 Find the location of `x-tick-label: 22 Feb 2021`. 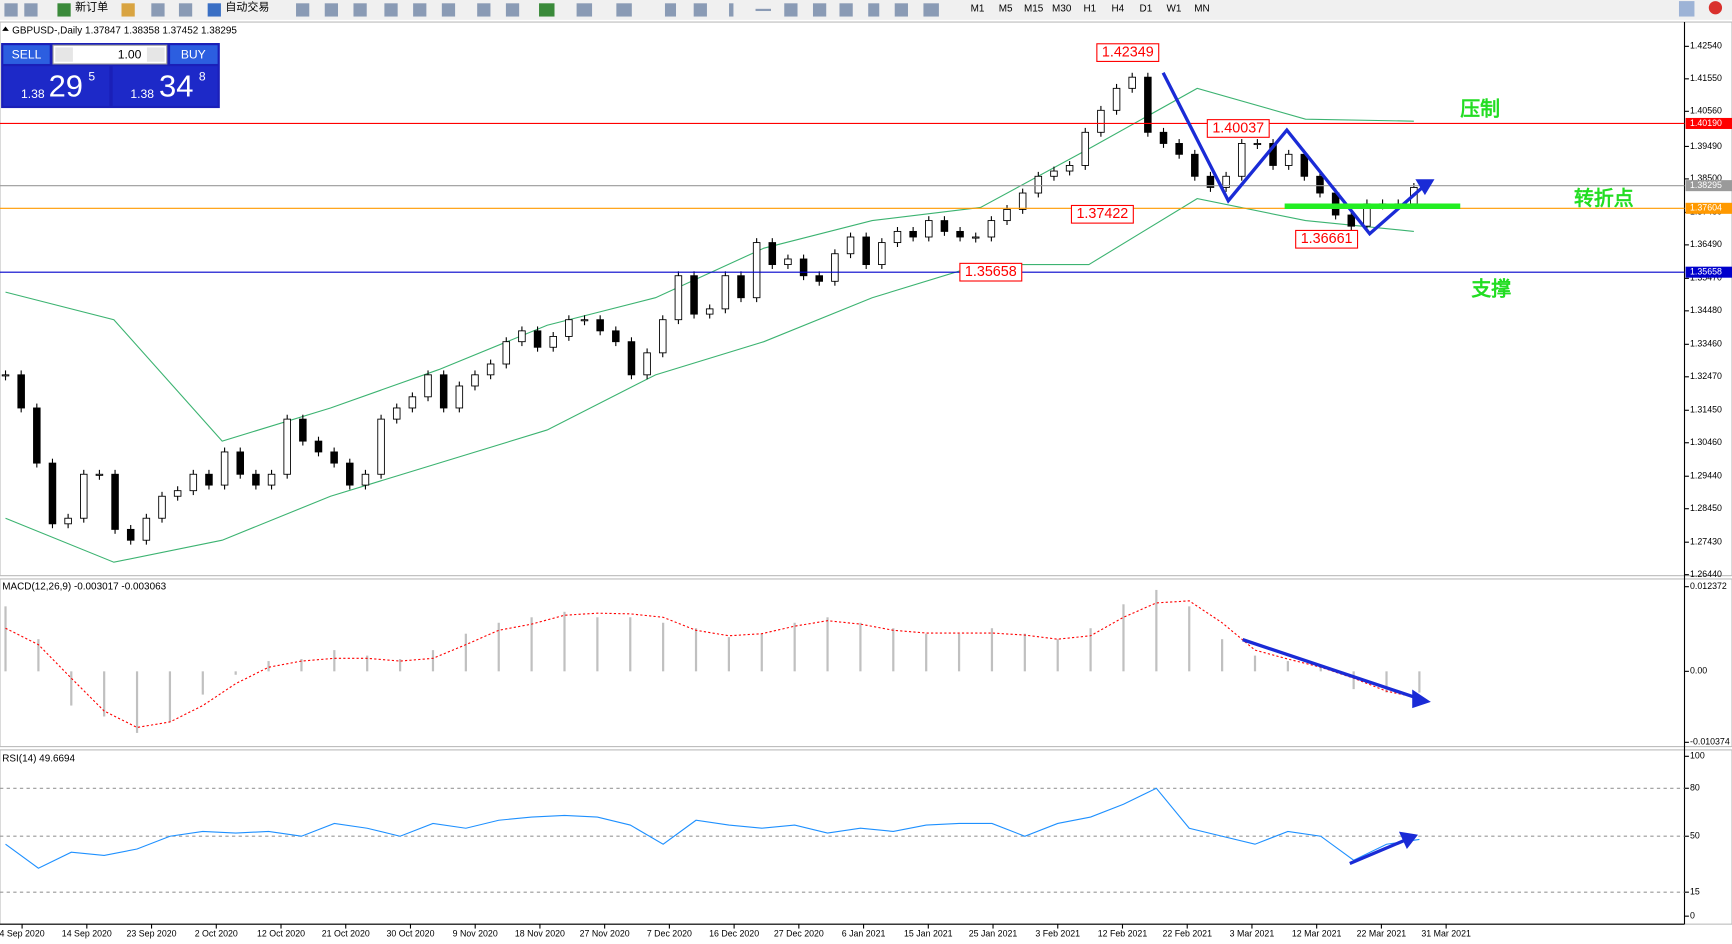

x-tick-label: 22 Feb 2021 is located at coordinates (1187, 933).